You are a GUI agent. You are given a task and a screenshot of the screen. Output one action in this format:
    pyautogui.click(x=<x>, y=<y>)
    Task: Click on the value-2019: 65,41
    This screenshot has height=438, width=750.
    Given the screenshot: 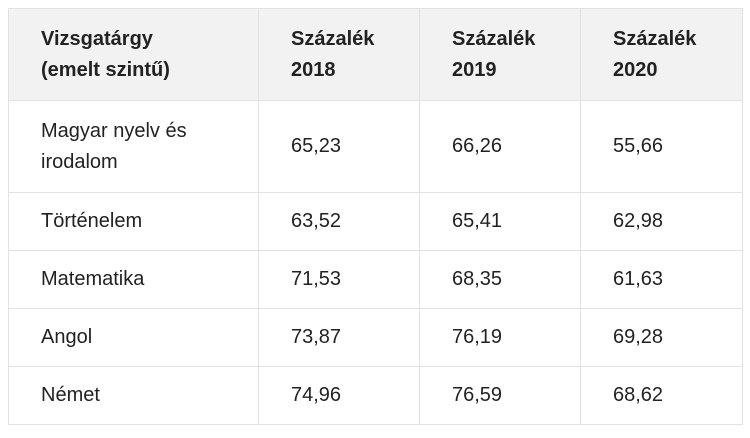 What is the action you would take?
    pyautogui.click(x=500, y=221)
    